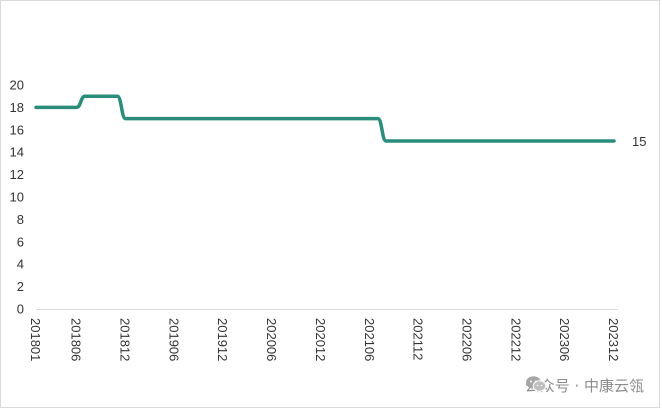 Image resolution: width=662 pixels, height=410 pixels. I want to click on wechat-icon, so click(535, 384).